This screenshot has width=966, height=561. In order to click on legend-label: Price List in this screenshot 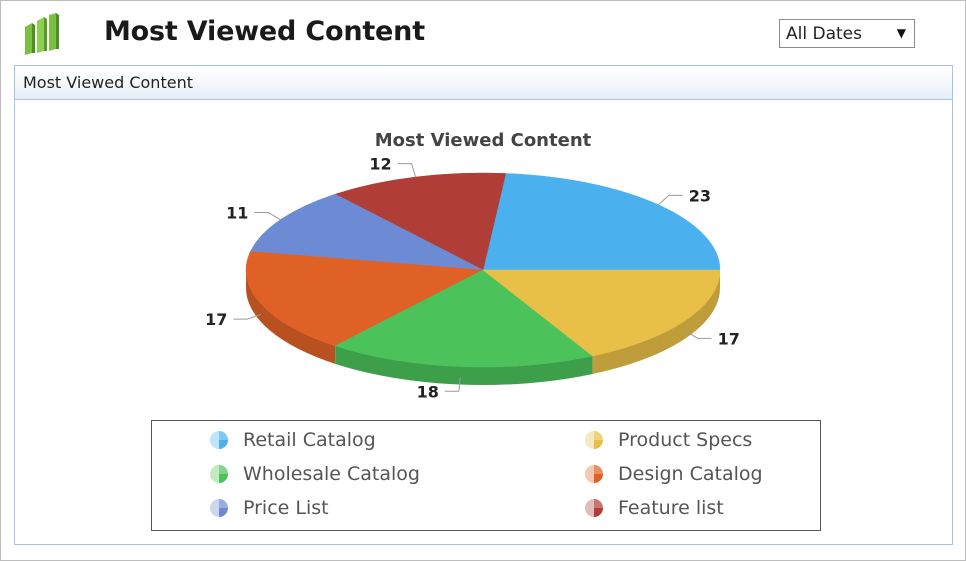, I will do `click(286, 508)`.